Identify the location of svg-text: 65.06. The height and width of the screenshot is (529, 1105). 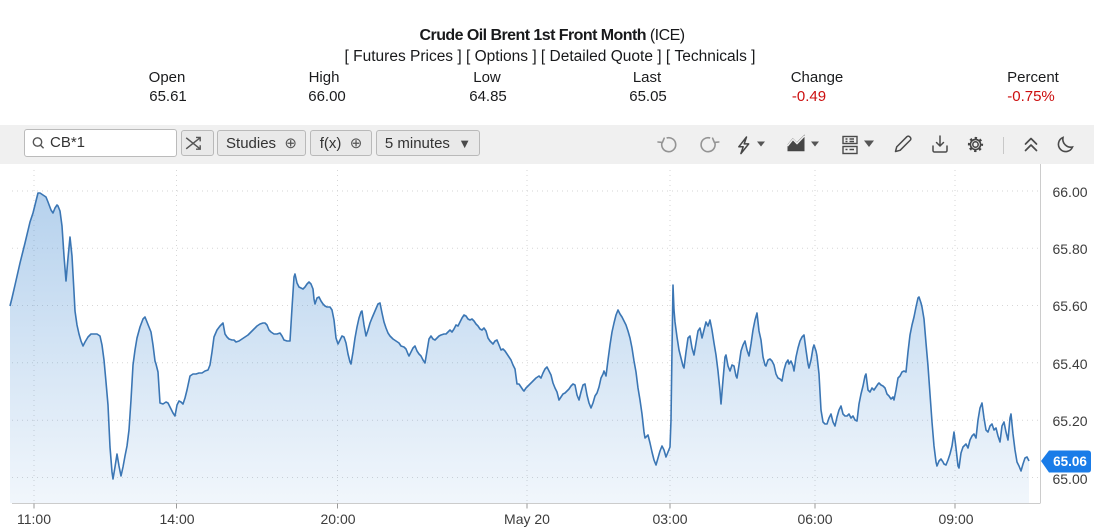
(1070, 461).